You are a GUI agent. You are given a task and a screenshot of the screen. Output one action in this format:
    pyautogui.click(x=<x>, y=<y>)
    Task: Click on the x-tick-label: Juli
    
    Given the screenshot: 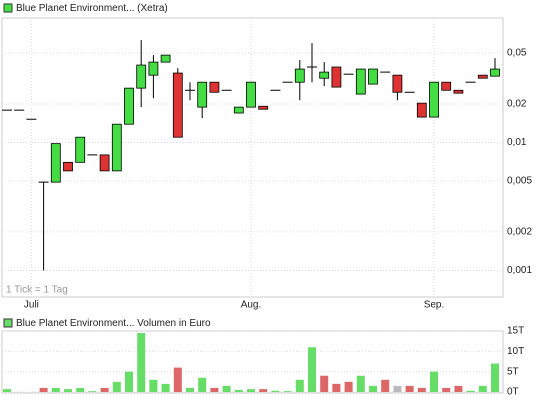 What is the action you would take?
    pyautogui.click(x=31, y=305)
    